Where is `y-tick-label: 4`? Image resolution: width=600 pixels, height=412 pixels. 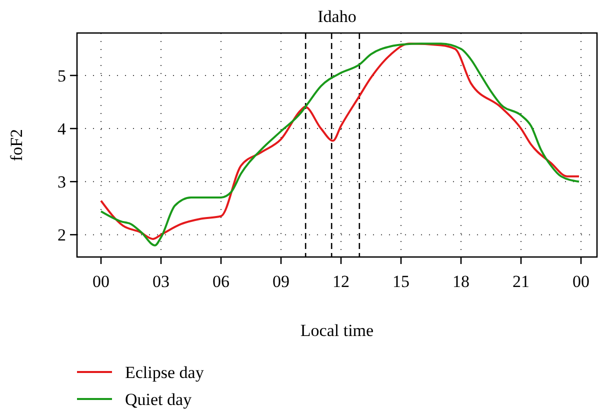 y-tick-label: 4 is located at coordinates (62, 129).